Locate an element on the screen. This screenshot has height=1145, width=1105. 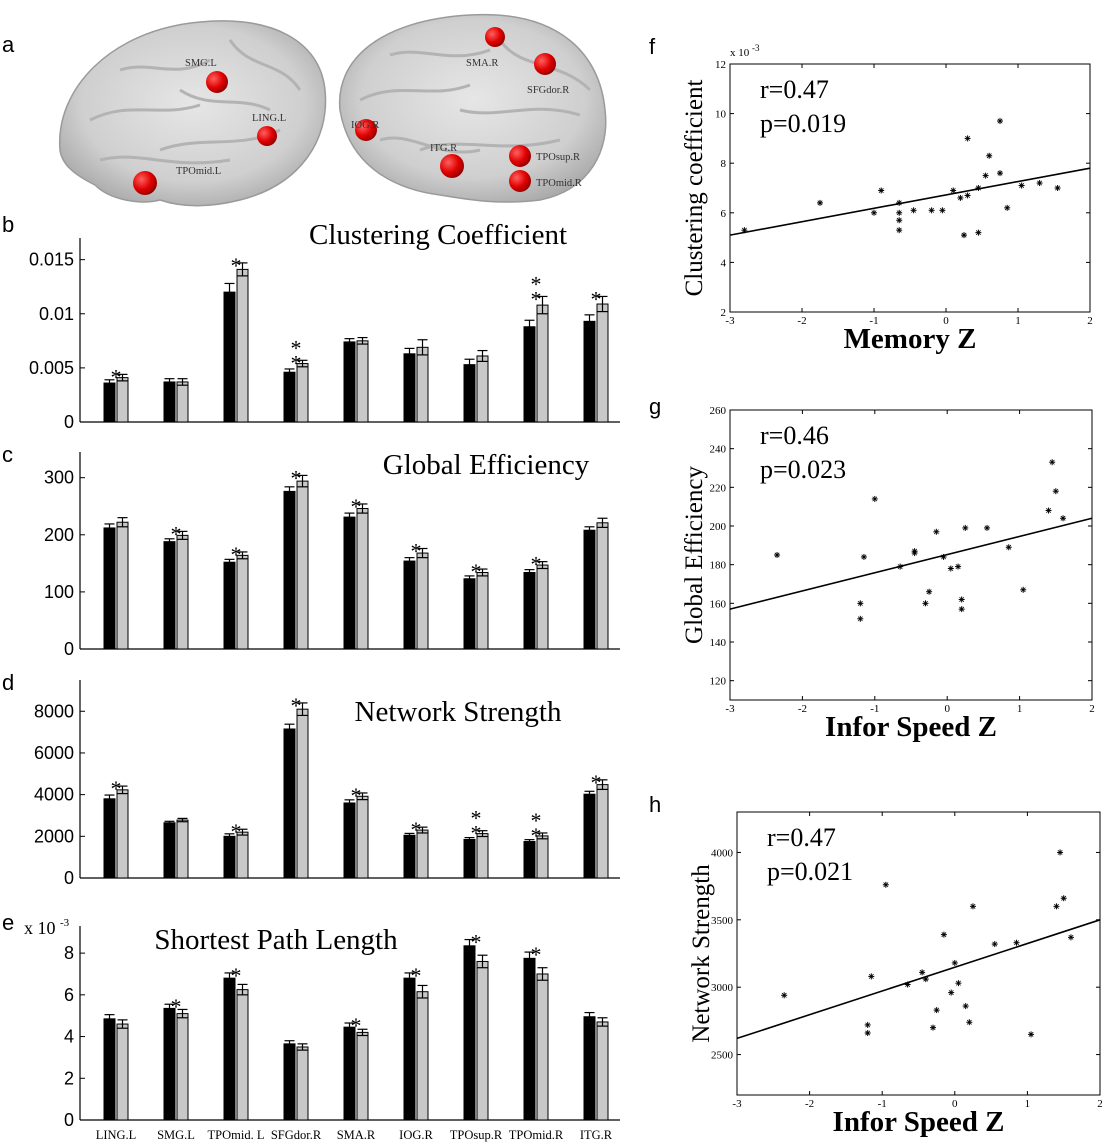
r-value: r=0.47 is located at coordinates (794, 89).